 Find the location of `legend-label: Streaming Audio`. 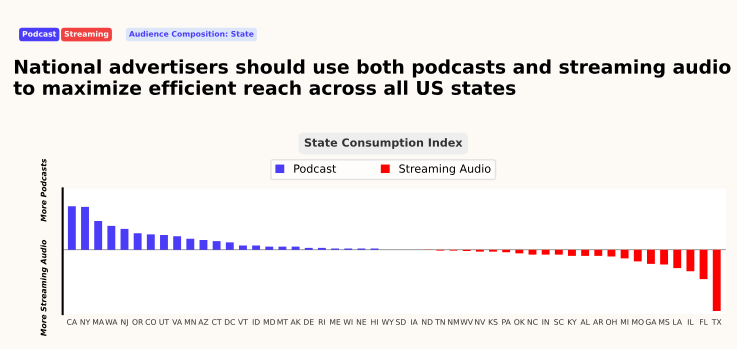

legend-label: Streaming Audio is located at coordinates (444, 169).